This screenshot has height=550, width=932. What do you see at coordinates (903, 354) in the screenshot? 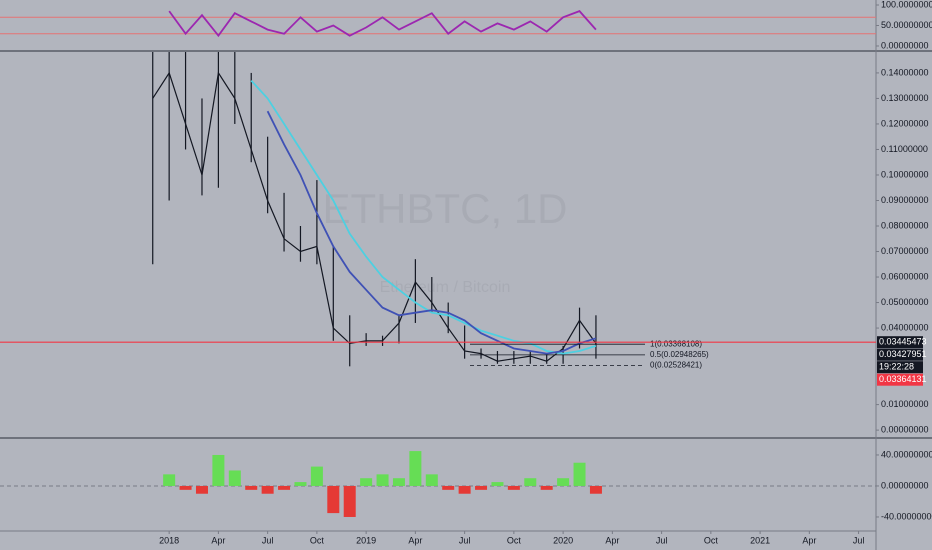
I see `price-label: 0.03427951` at bounding box center [903, 354].